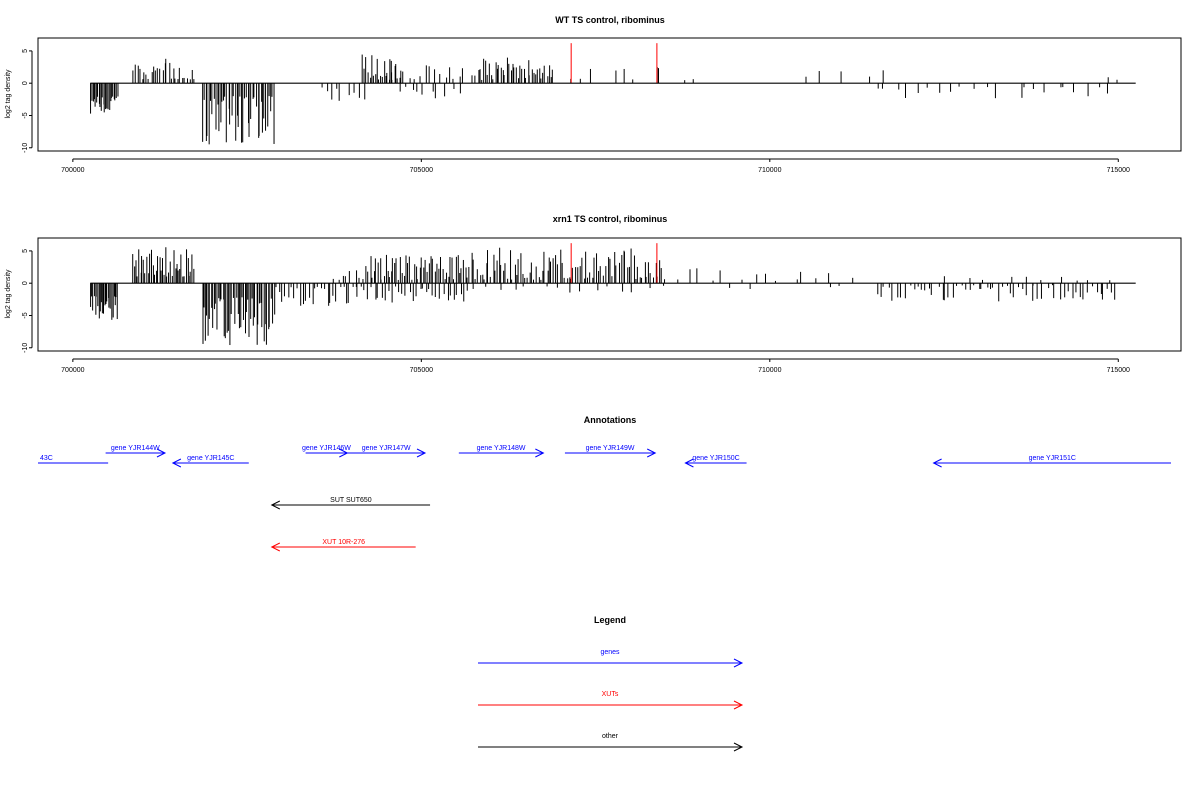 Image resolution: width=1200 pixels, height=800 pixels. I want to click on annotation-label: gene YJR150C, so click(715, 458).